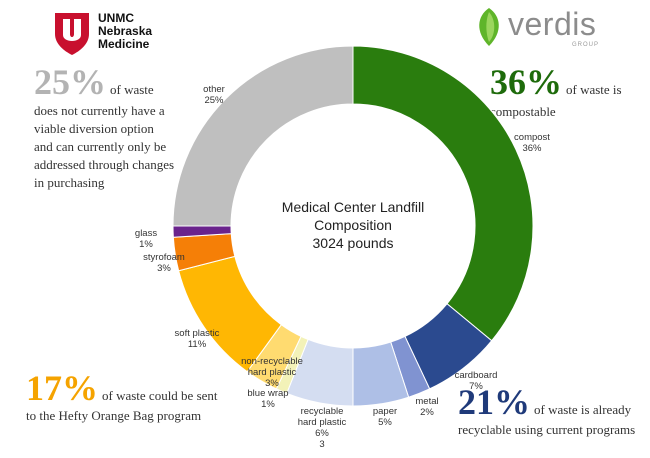 The image size is (650, 458). I want to click on callout-compost-percent: 36%, so click(526, 82).